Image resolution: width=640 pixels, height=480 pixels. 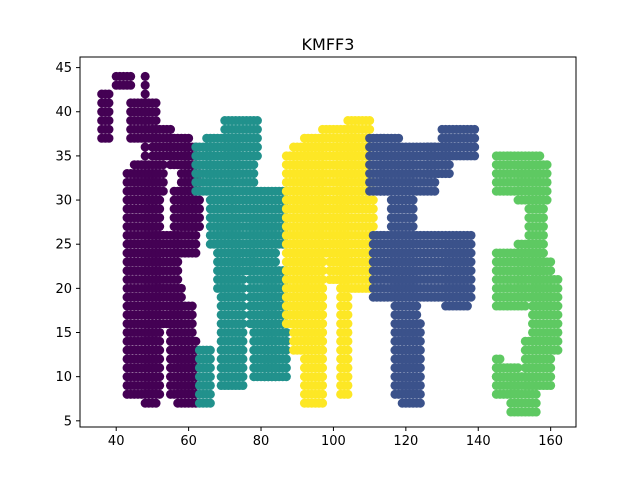 I want to click on x-tick-label: 120, so click(x=405, y=441).